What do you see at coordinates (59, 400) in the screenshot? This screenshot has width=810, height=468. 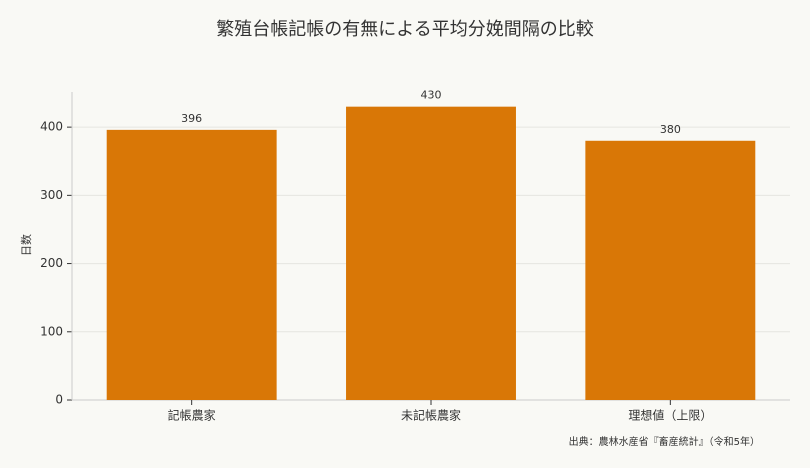 I see `y-tick-label: 0` at bounding box center [59, 400].